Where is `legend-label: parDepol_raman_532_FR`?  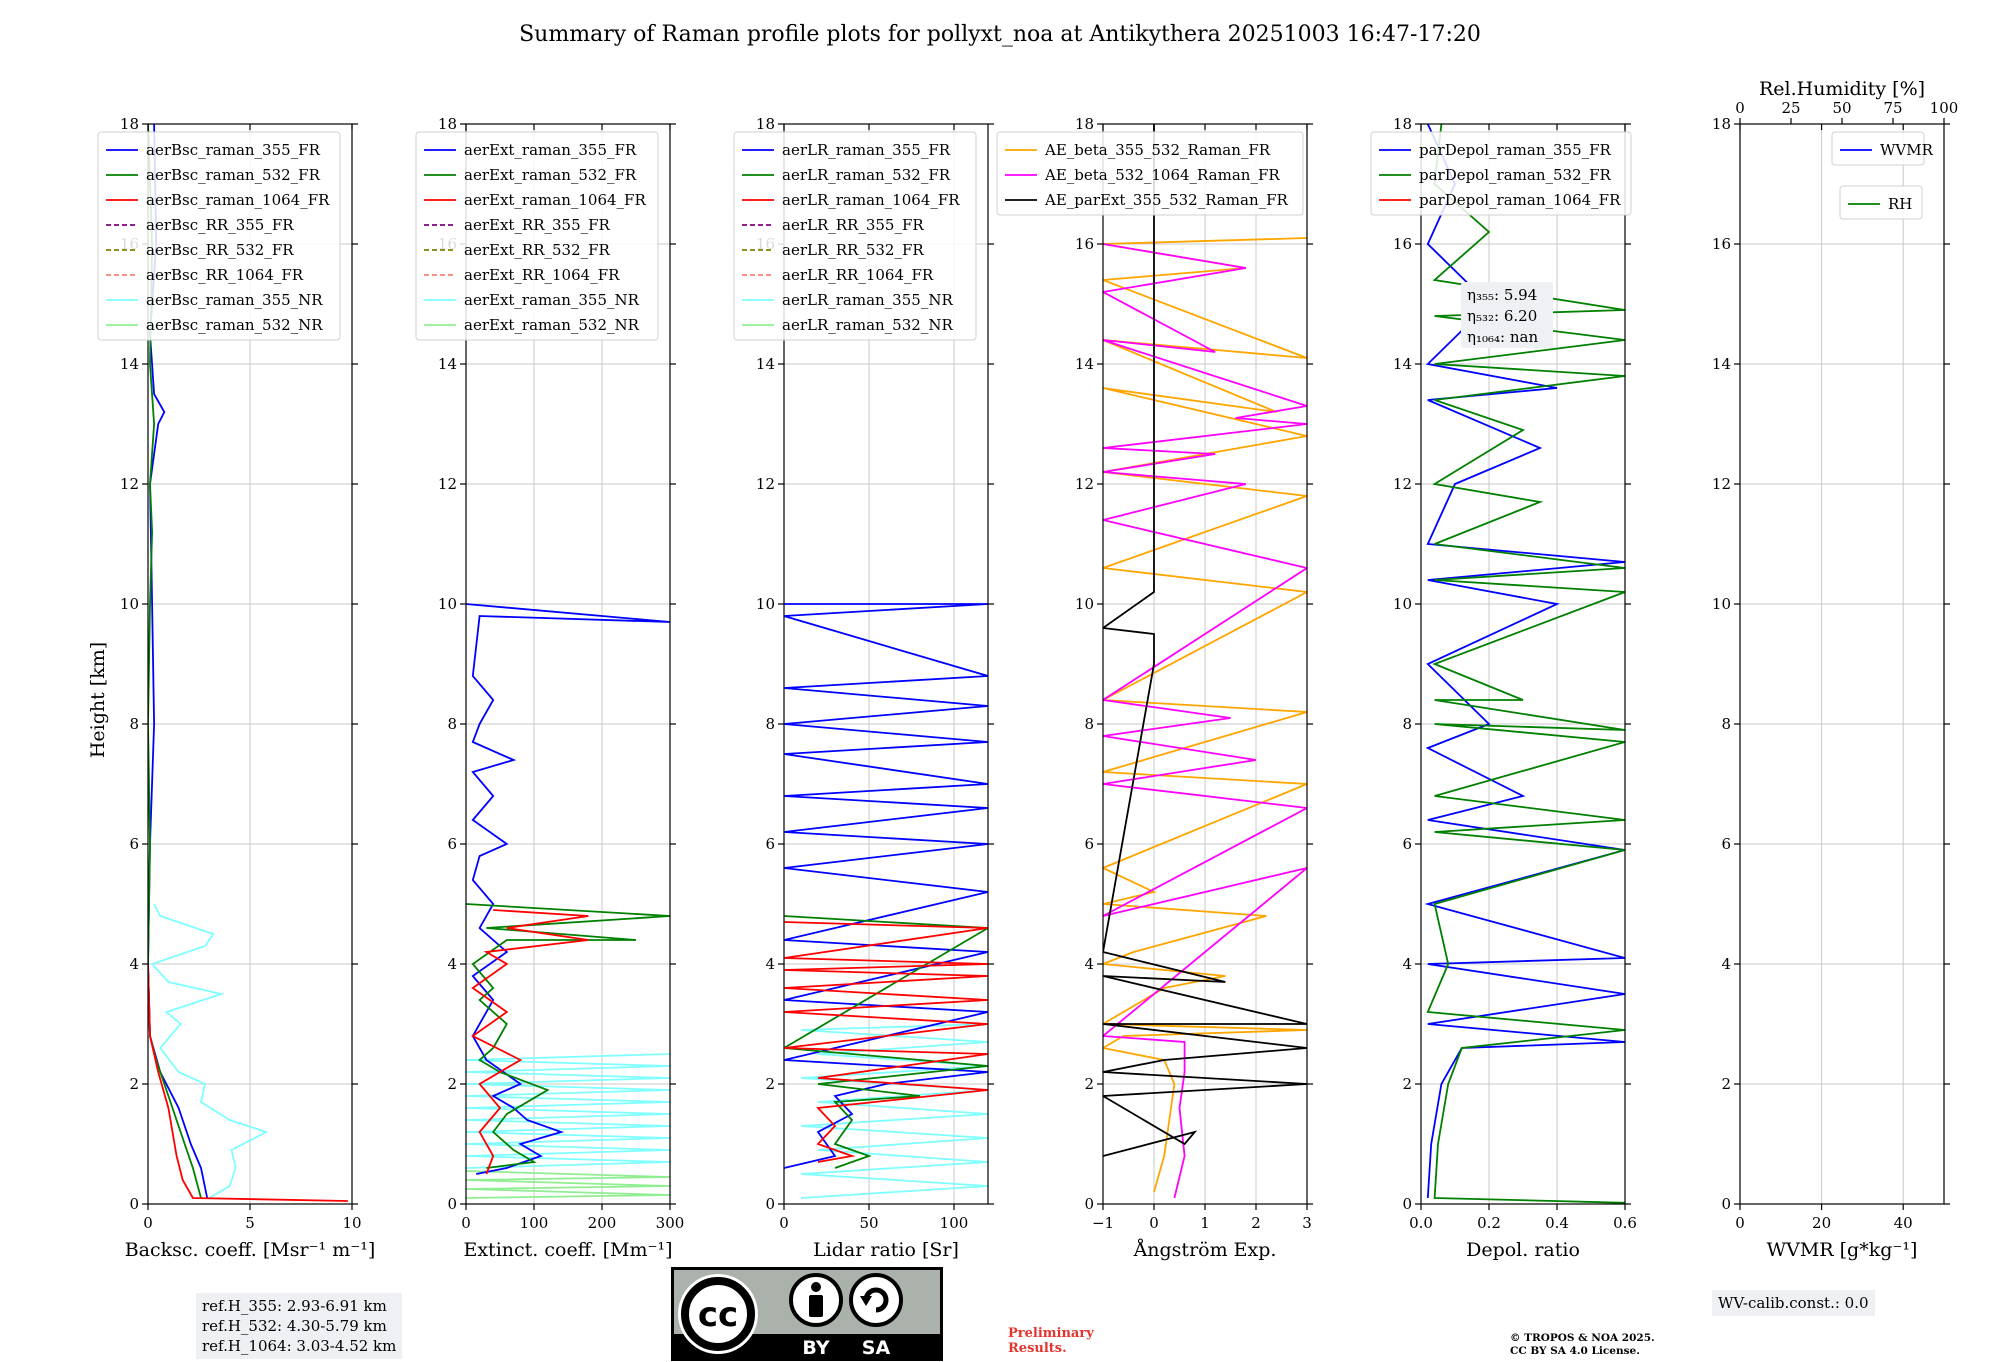 legend-label: parDepol_raman_532_FR is located at coordinates (1515, 175).